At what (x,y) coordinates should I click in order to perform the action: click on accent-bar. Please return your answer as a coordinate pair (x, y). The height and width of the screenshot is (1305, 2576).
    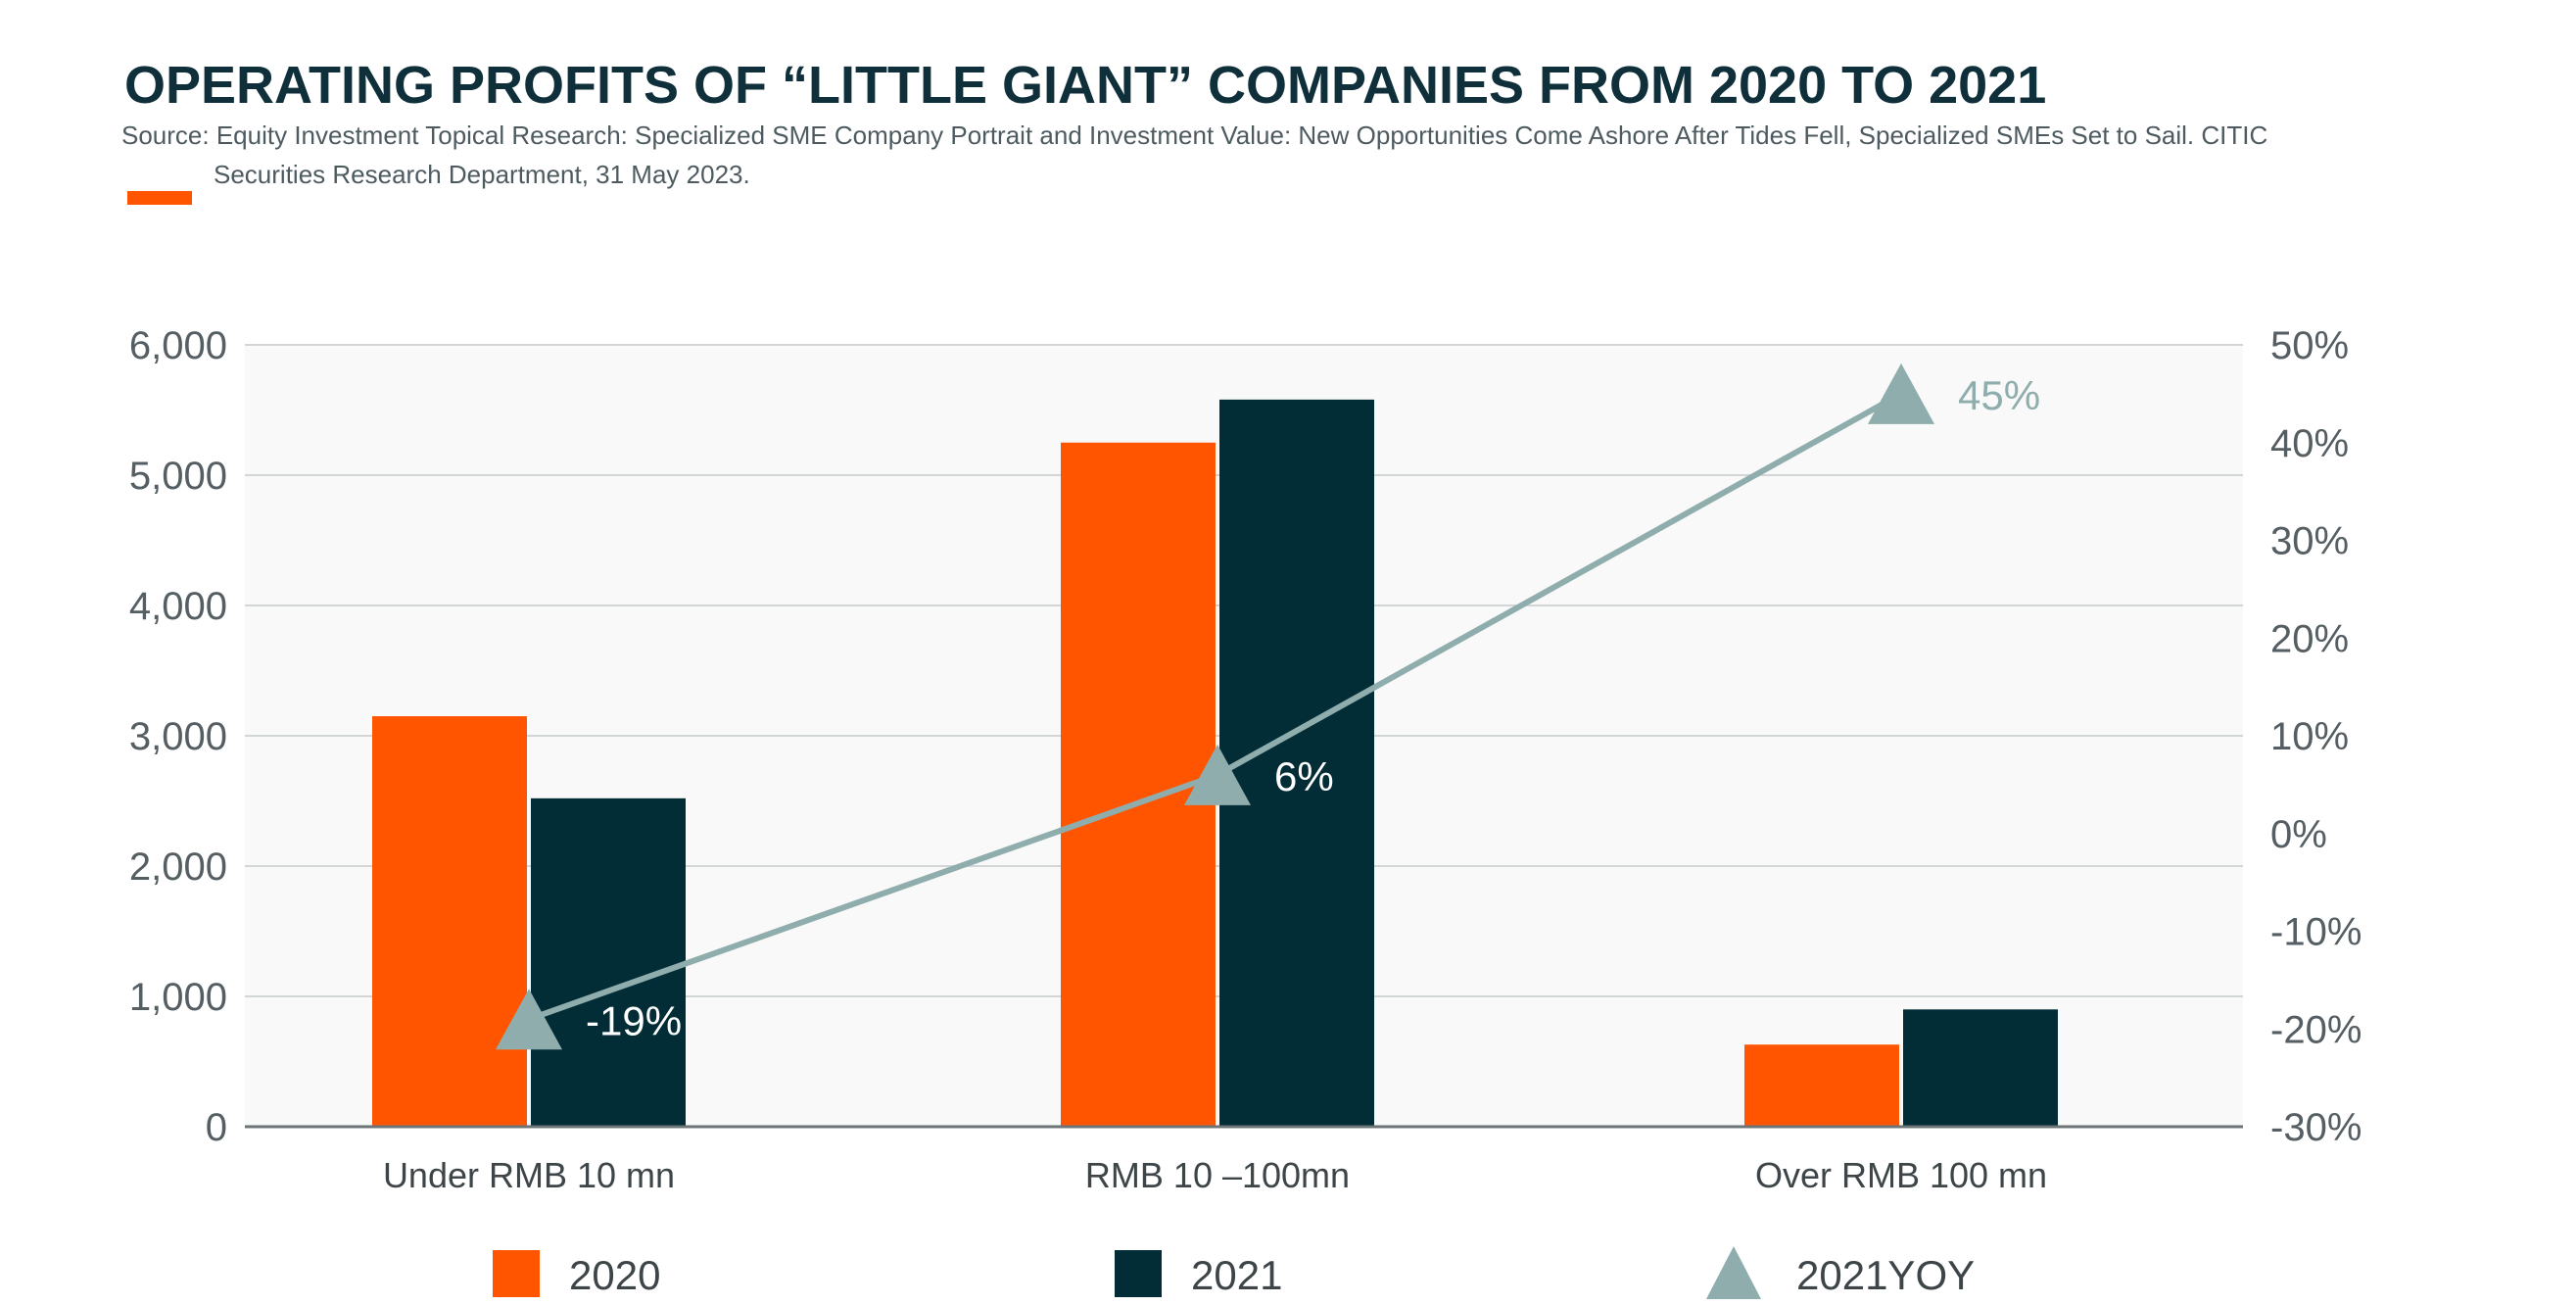
    Looking at the image, I should click on (160, 198).